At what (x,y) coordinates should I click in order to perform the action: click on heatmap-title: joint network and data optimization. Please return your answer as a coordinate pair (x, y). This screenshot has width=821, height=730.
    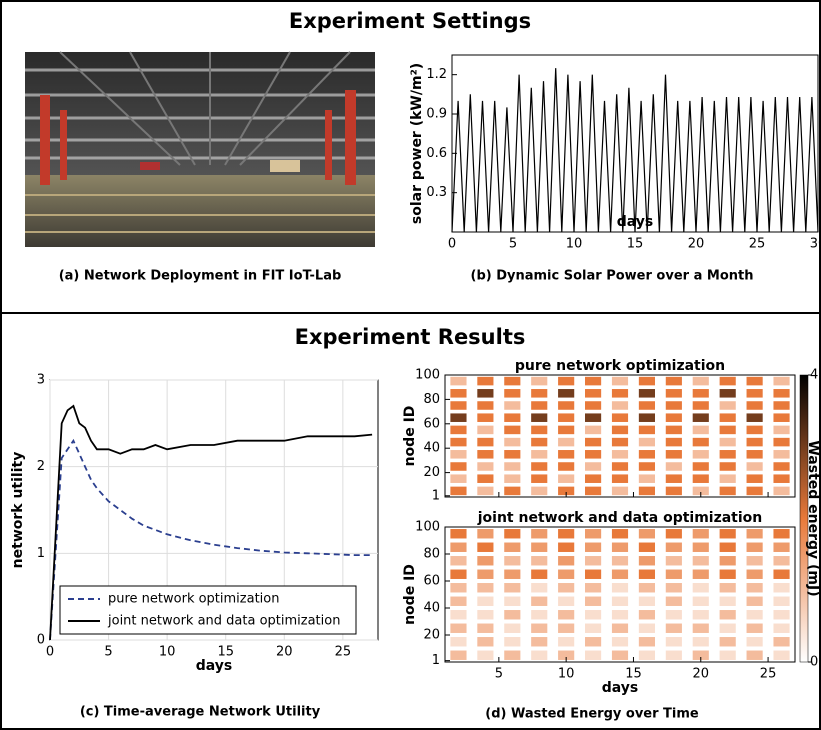
    Looking at the image, I should click on (620, 518).